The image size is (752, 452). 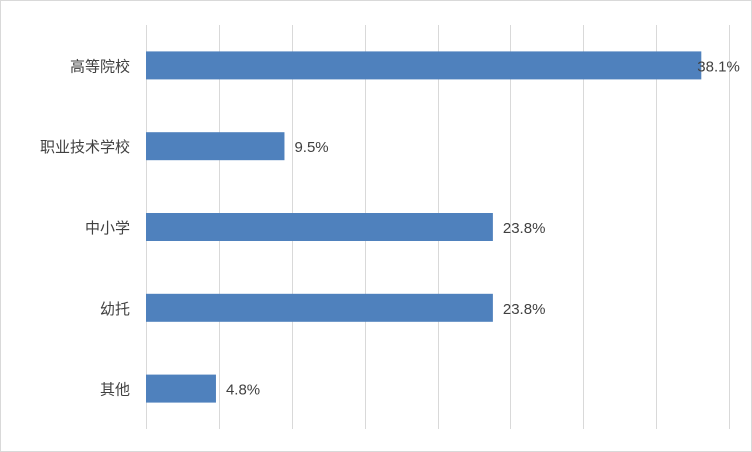 I want to click on data-label: 4.8%, so click(x=243, y=390).